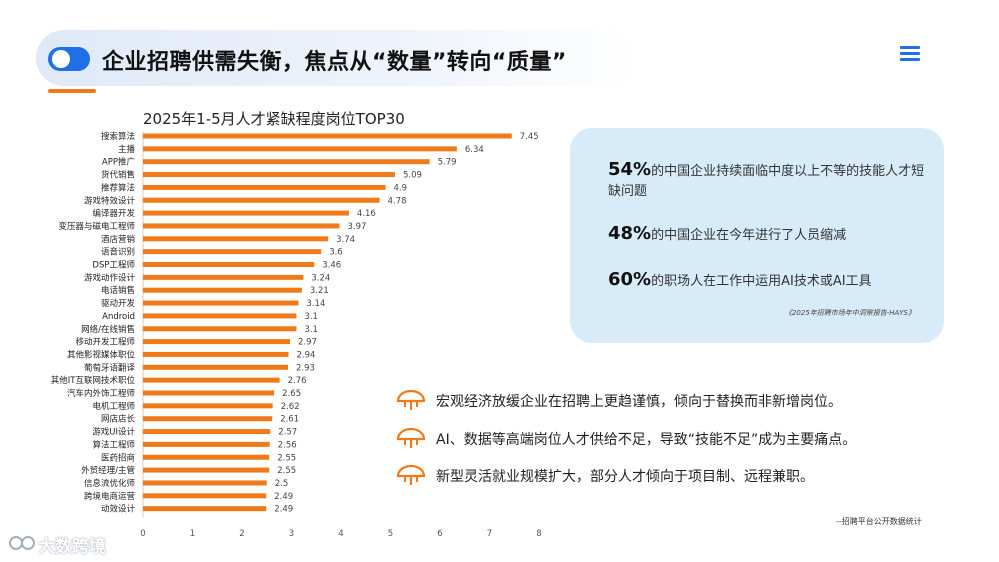  What do you see at coordinates (113, 432) in the screenshot?
I see `category-label: 游戏UI设计` at bounding box center [113, 432].